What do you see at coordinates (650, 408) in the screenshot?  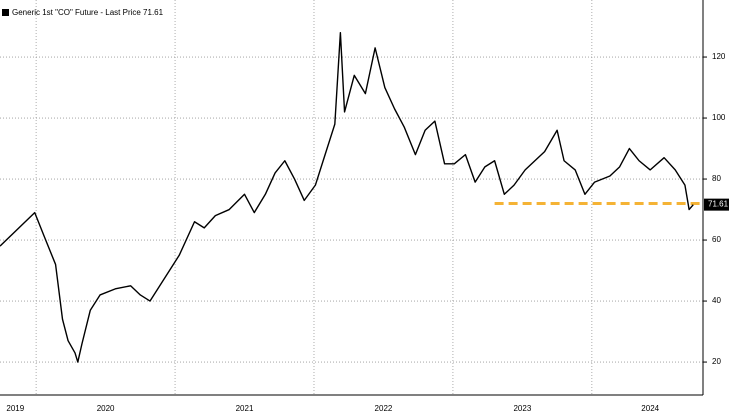 I see `x-tick-label: 2024` at bounding box center [650, 408].